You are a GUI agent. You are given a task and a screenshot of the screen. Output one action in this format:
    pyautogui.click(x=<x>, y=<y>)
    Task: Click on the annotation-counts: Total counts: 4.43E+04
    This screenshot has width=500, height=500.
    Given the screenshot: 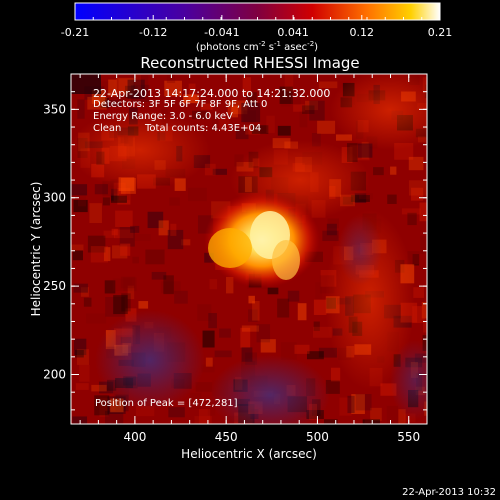 What is the action you would take?
    pyautogui.click(x=202, y=128)
    